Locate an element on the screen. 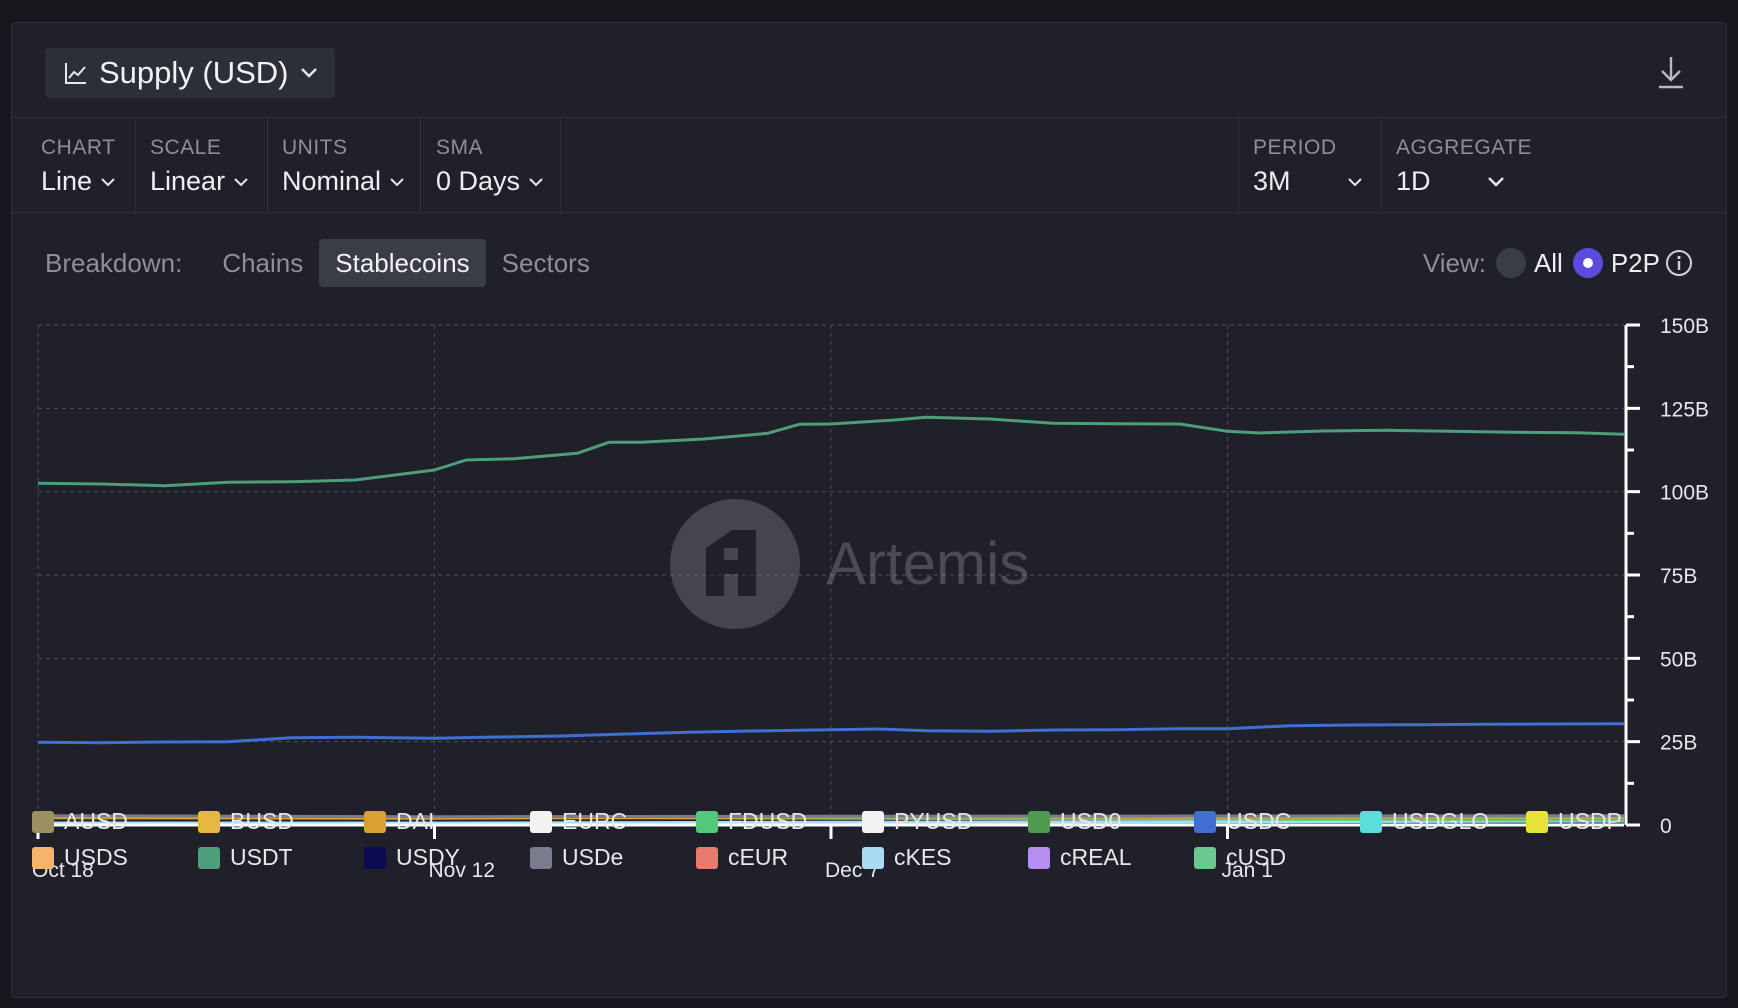 The width and height of the screenshot is (1738, 1008). legend-label: BUSD is located at coordinates (262, 821).